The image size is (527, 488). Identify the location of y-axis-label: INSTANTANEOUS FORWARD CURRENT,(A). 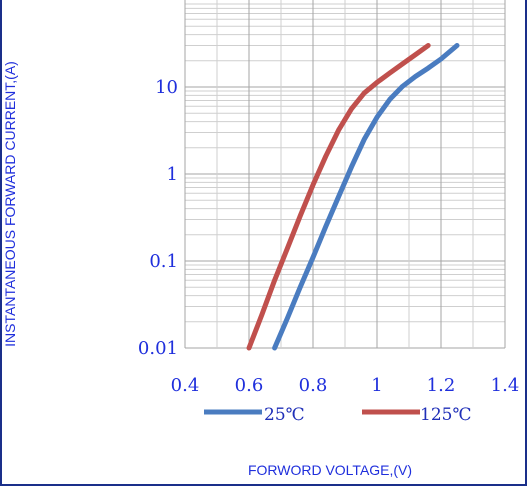
(10, 204).